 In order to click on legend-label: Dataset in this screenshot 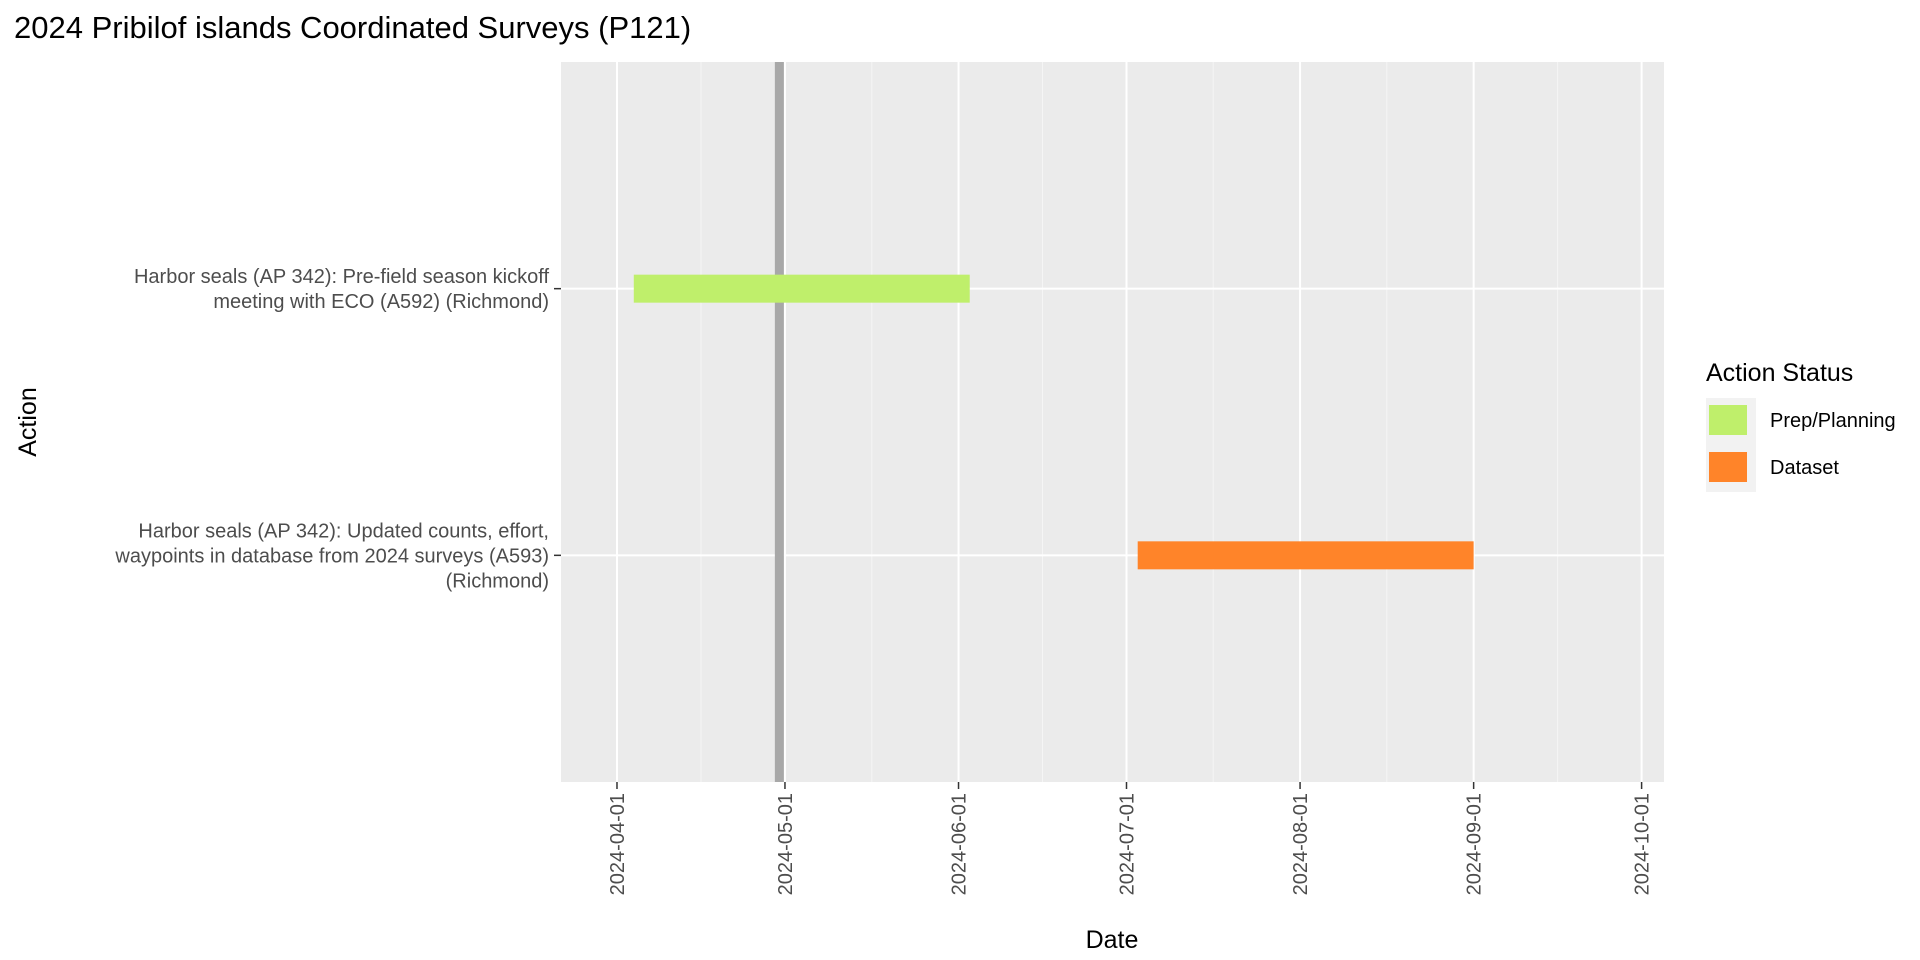, I will do `click(1804, 468)`.